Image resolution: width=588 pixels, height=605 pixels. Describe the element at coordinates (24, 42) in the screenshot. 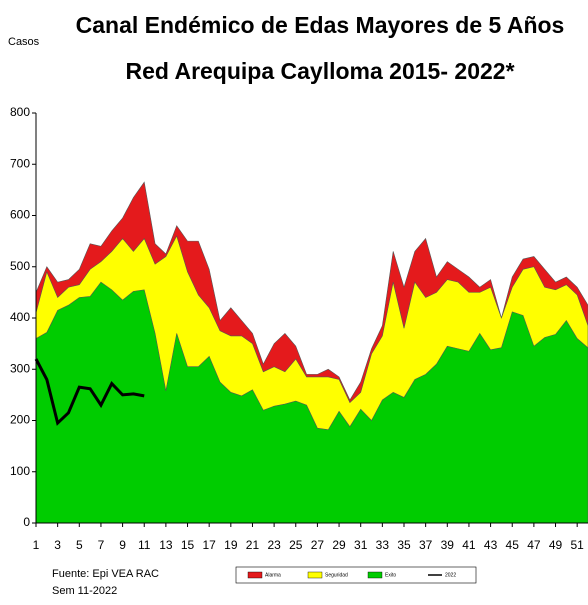

I see `y-axis-label: Casos` at that location.